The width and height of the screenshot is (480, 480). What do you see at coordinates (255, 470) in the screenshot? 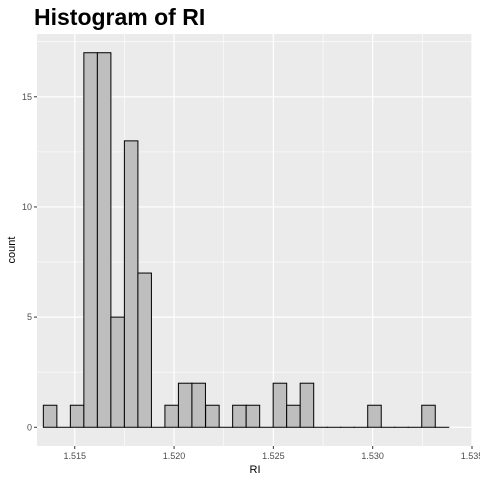
I see `x-axis-title: RI` at bounding box center [255, 470].